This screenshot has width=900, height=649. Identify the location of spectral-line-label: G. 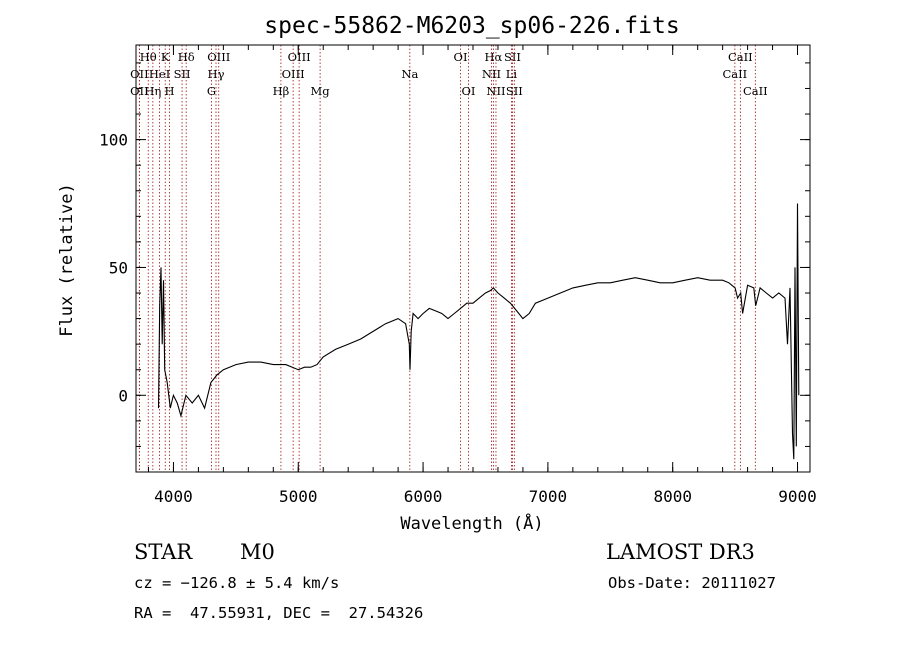
(211, 91).